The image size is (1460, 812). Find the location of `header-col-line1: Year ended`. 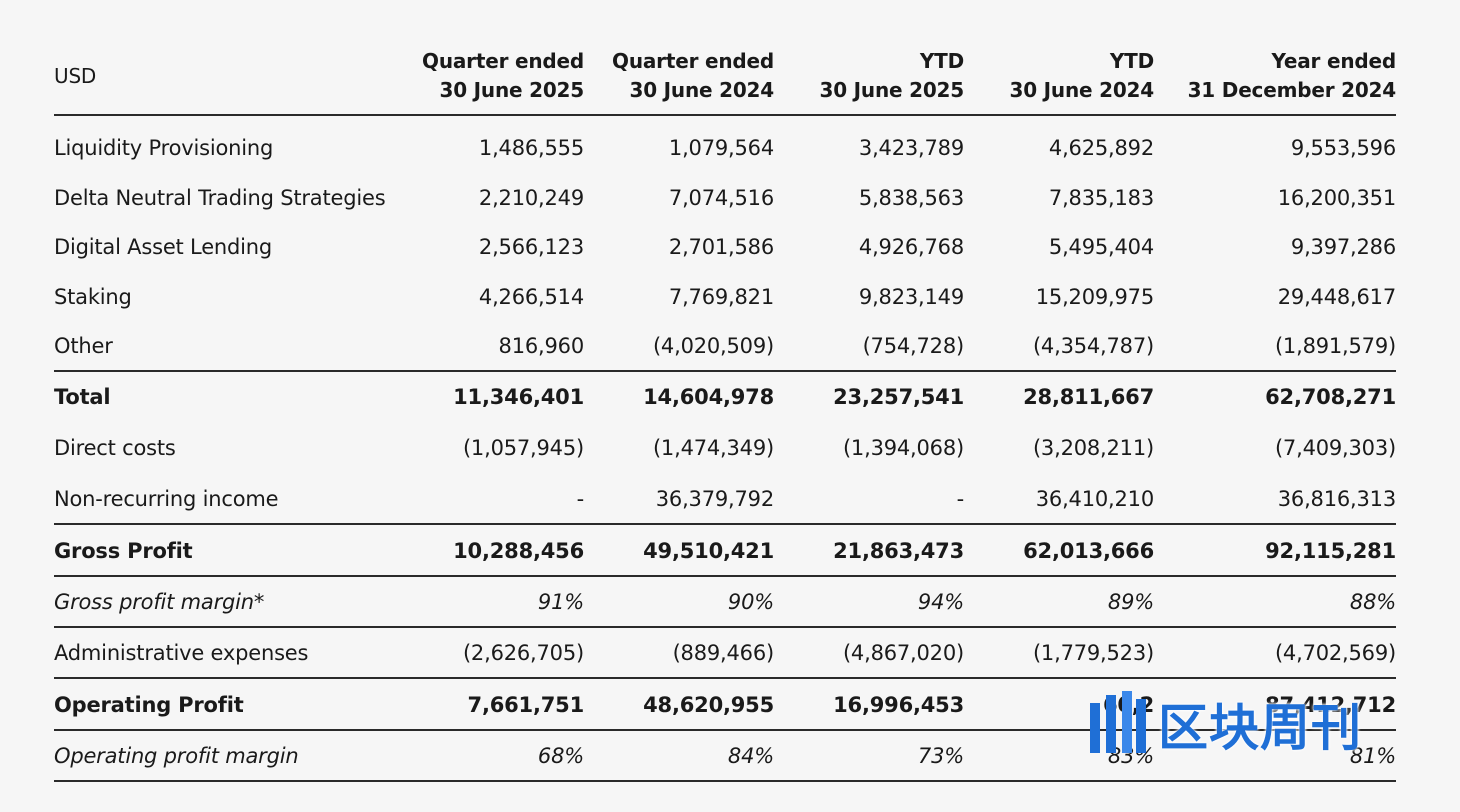

header-col-line1: Year ended is located at coordinates (1333, 61).